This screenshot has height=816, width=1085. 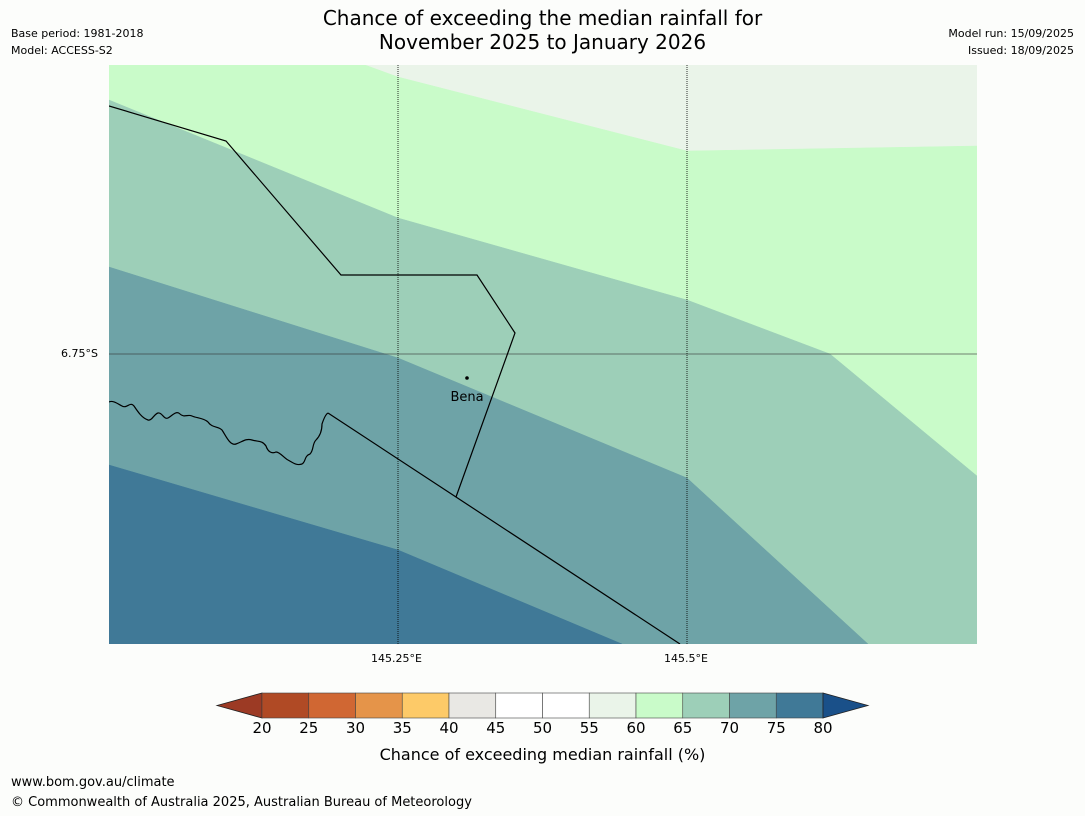 What do you see at coordinates (62, 50) in the screenshot?
I see `model-name: Model: ACCESS-S2` at bounding box center [62, 50].